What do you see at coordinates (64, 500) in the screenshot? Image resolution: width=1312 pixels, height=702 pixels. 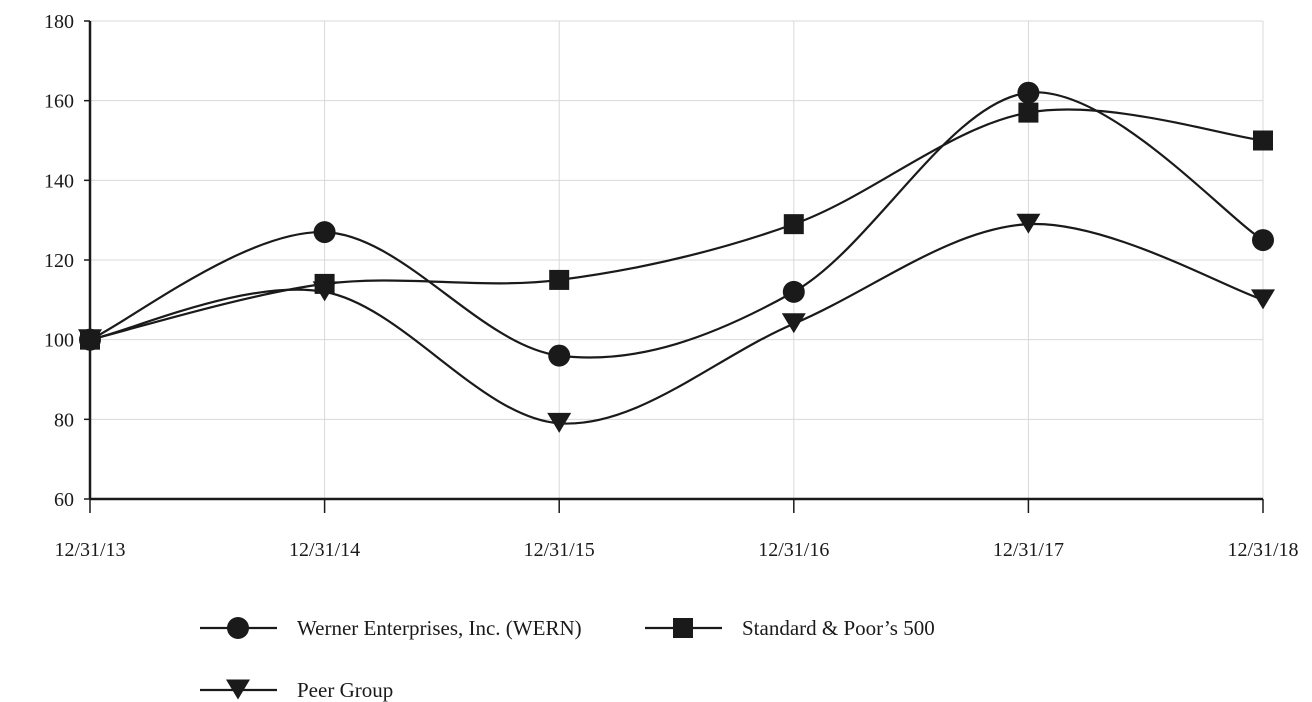 I see `y-tick-label: 60` at bounding box center [64, 500].